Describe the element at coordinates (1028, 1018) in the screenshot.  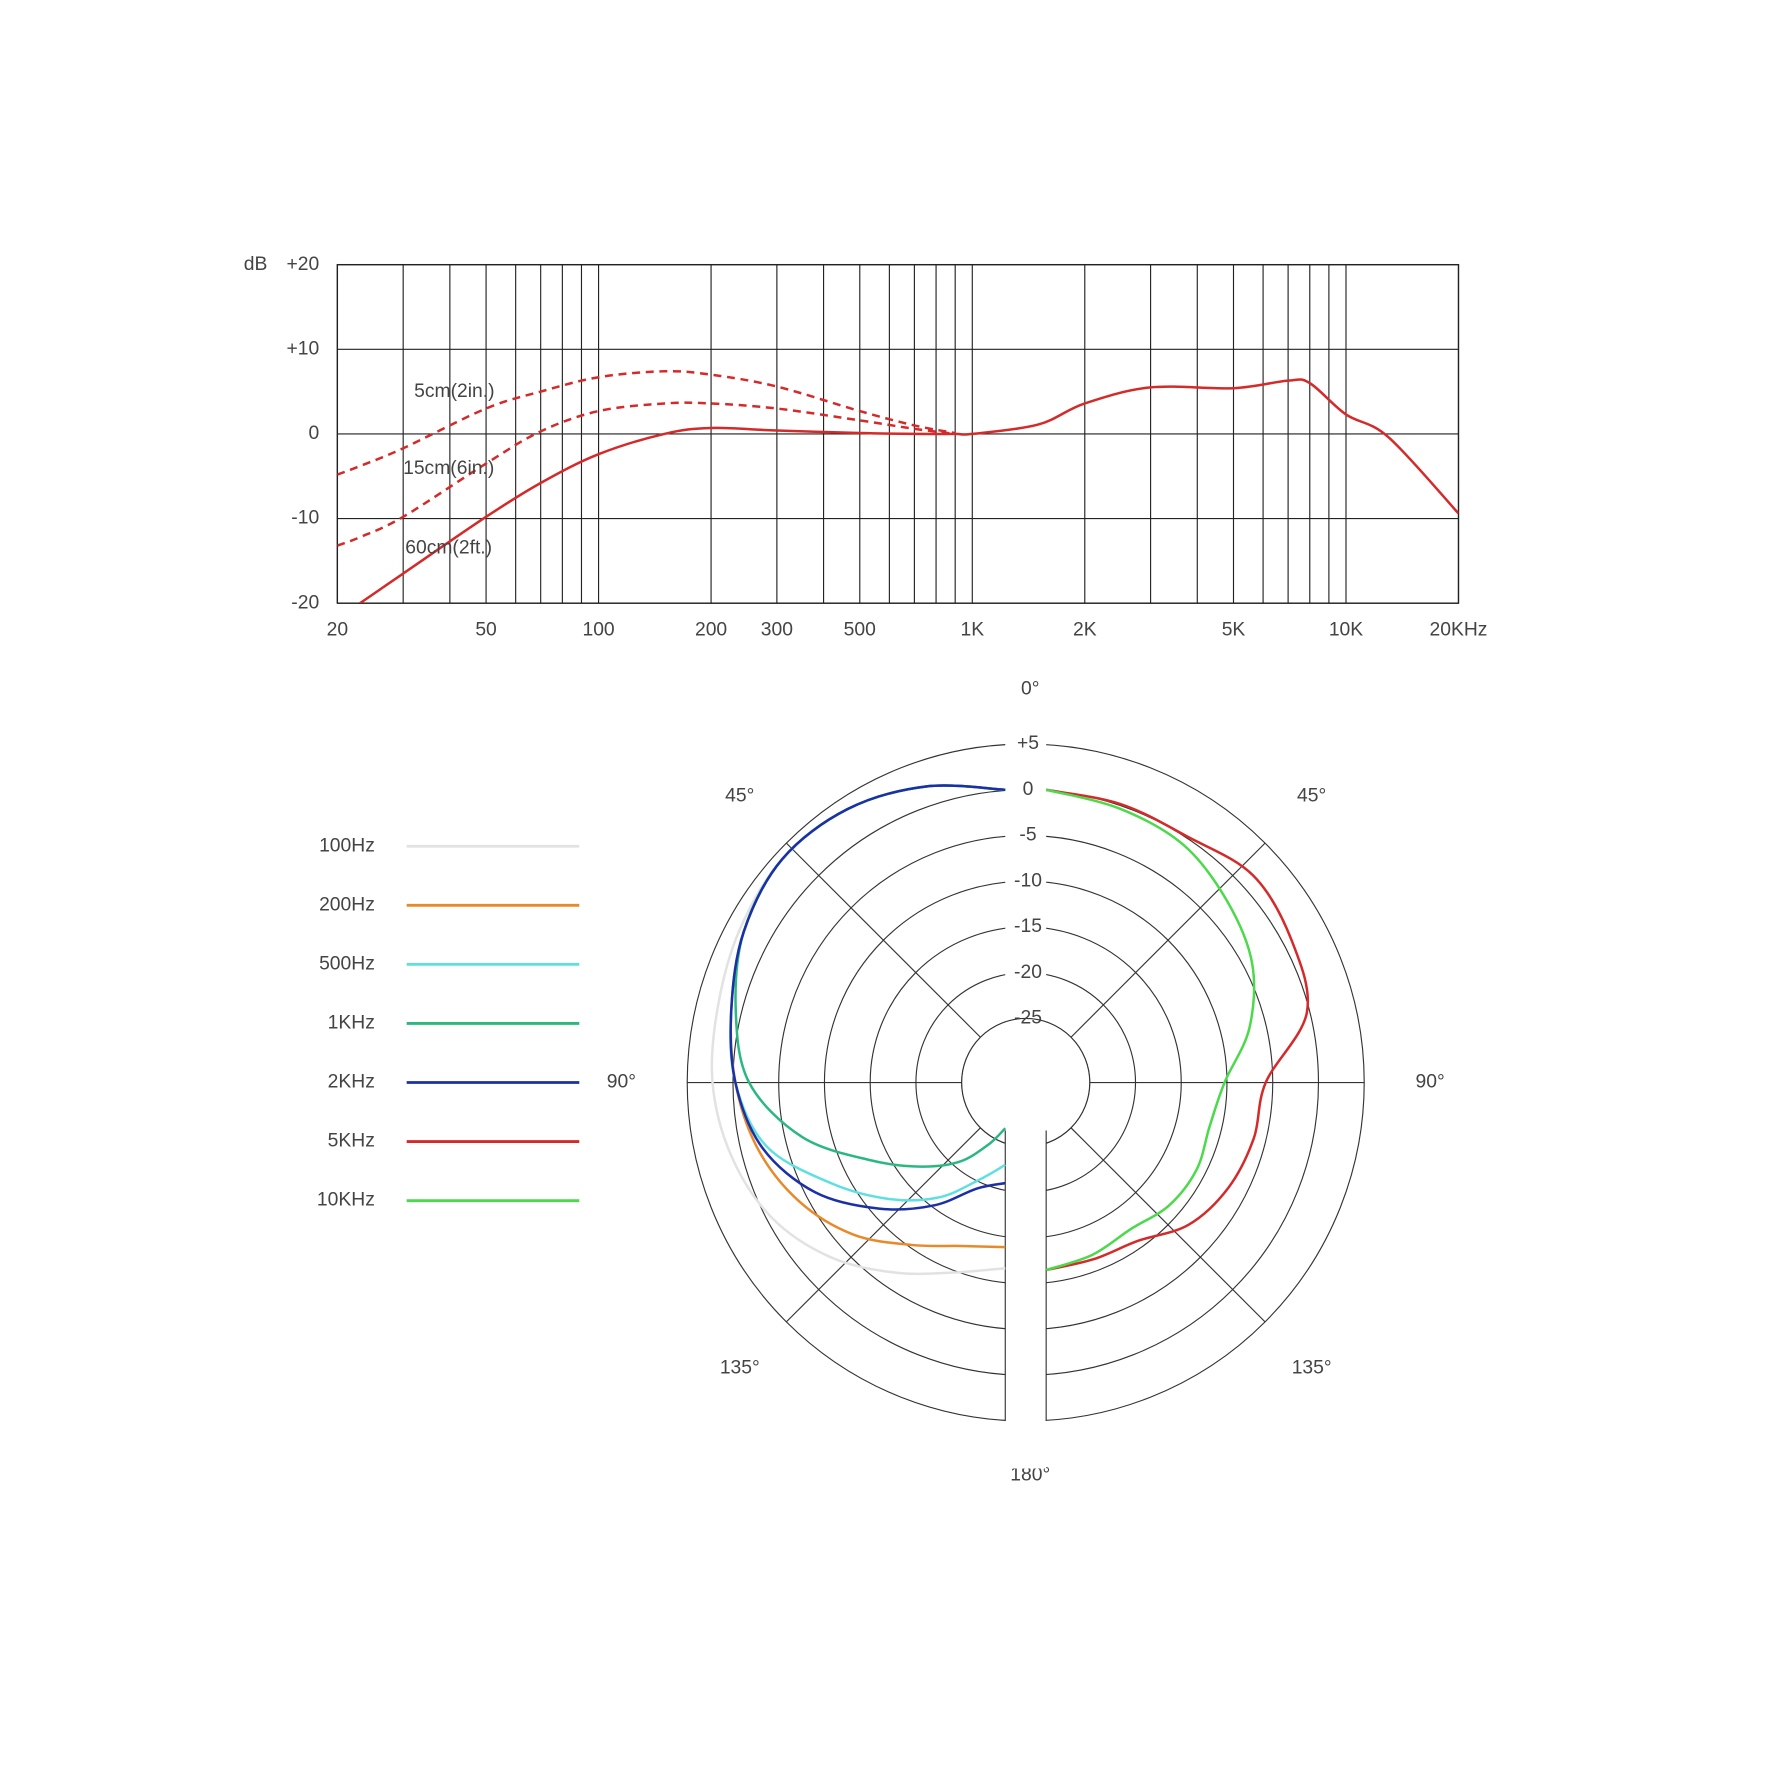
I see `radial-tick-label: -25` at that location.